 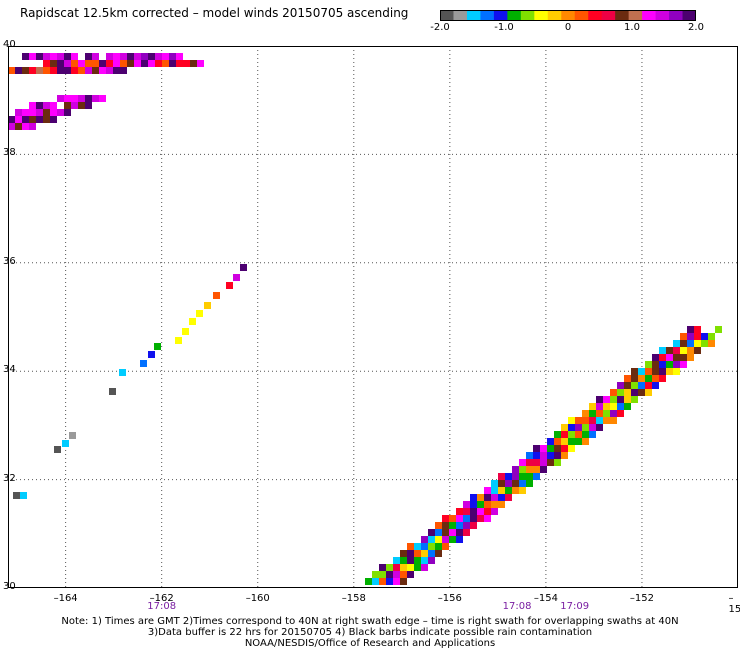 What do you see at coordinates (696, 27) in the screenshot?
I see `colorbar-tick-label: 2.0` at bounding box center [696, 27].